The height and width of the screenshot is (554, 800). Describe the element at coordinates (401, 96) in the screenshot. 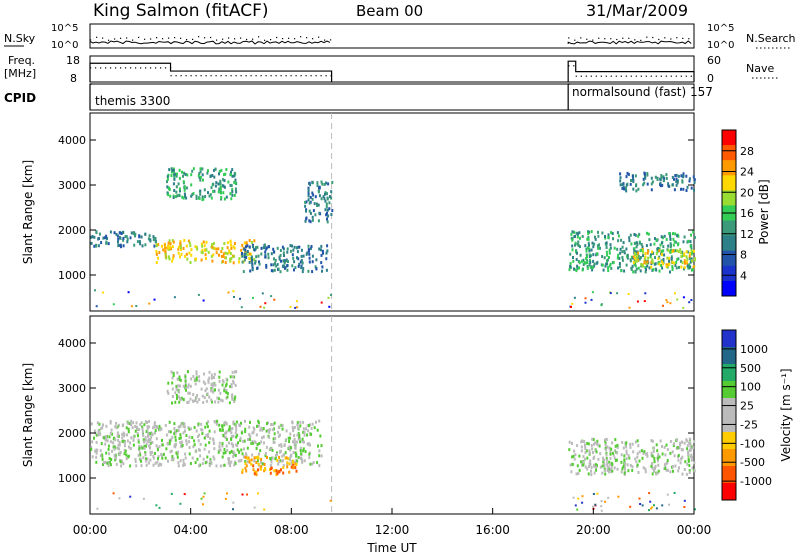

I see `cpid-marks: themis 3300 normalsound (fast) 157` at that location.